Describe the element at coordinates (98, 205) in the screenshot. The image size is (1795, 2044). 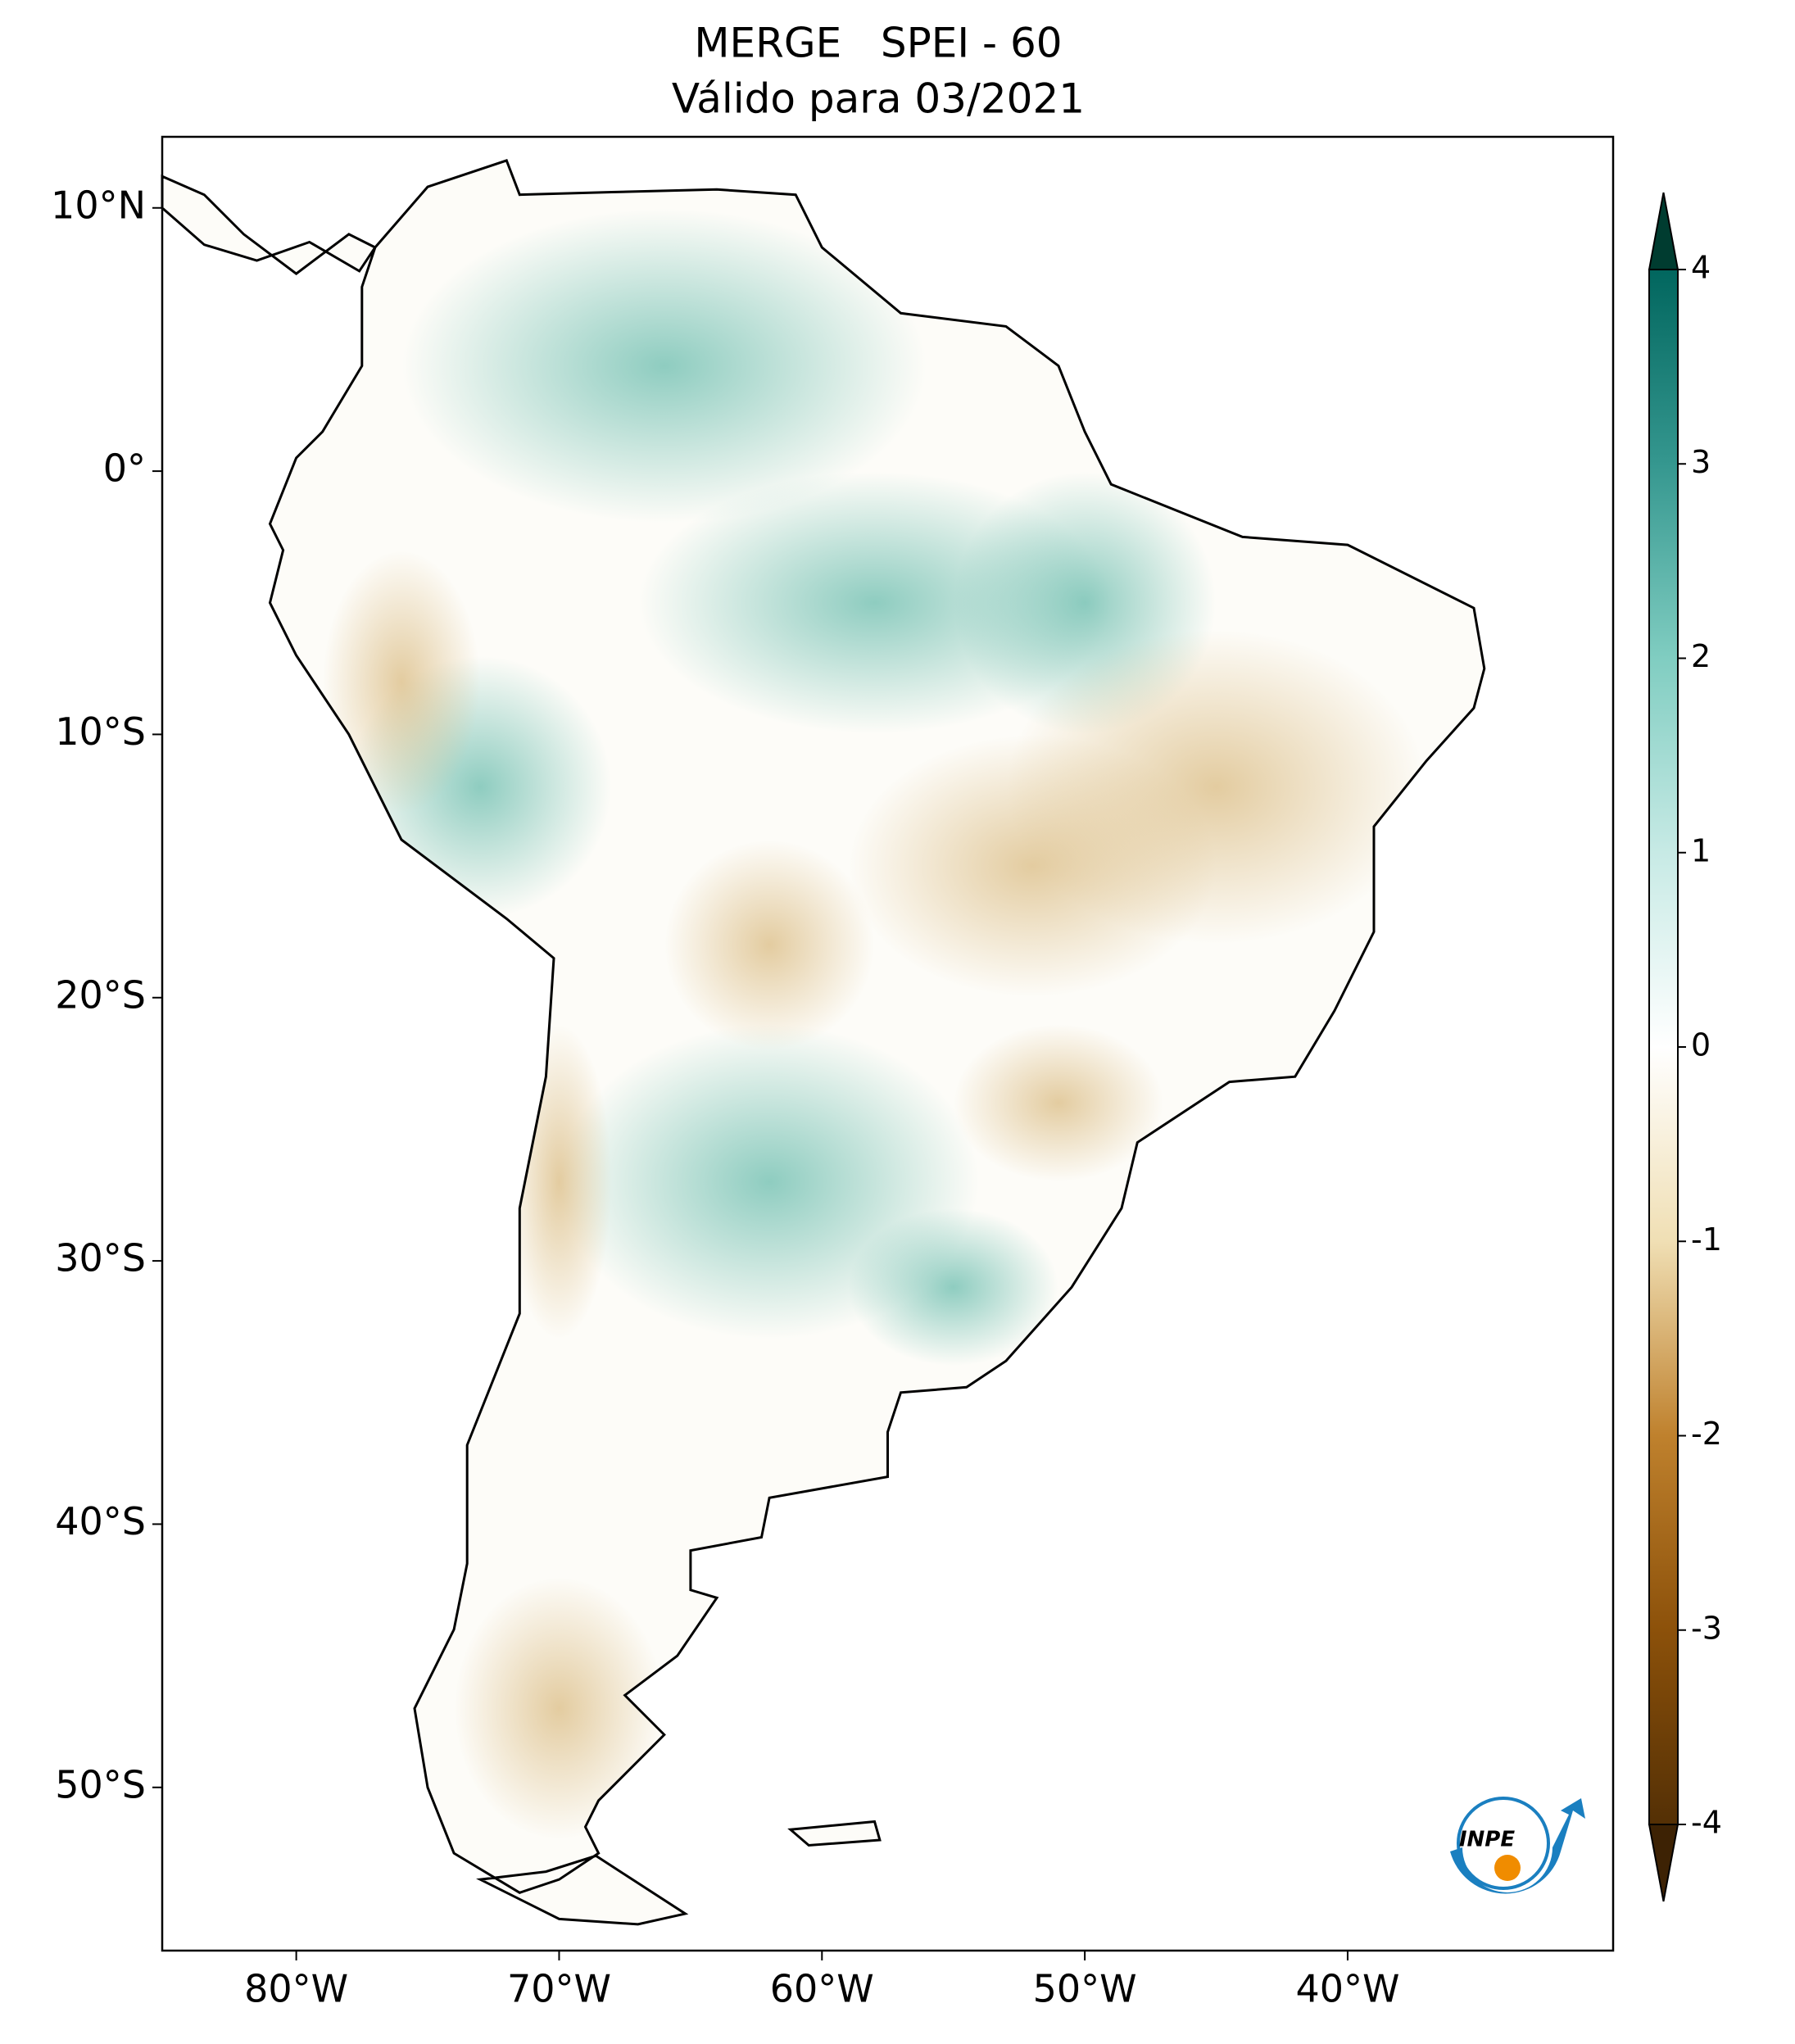
I see `y-tick-label: 10°N` at that location.